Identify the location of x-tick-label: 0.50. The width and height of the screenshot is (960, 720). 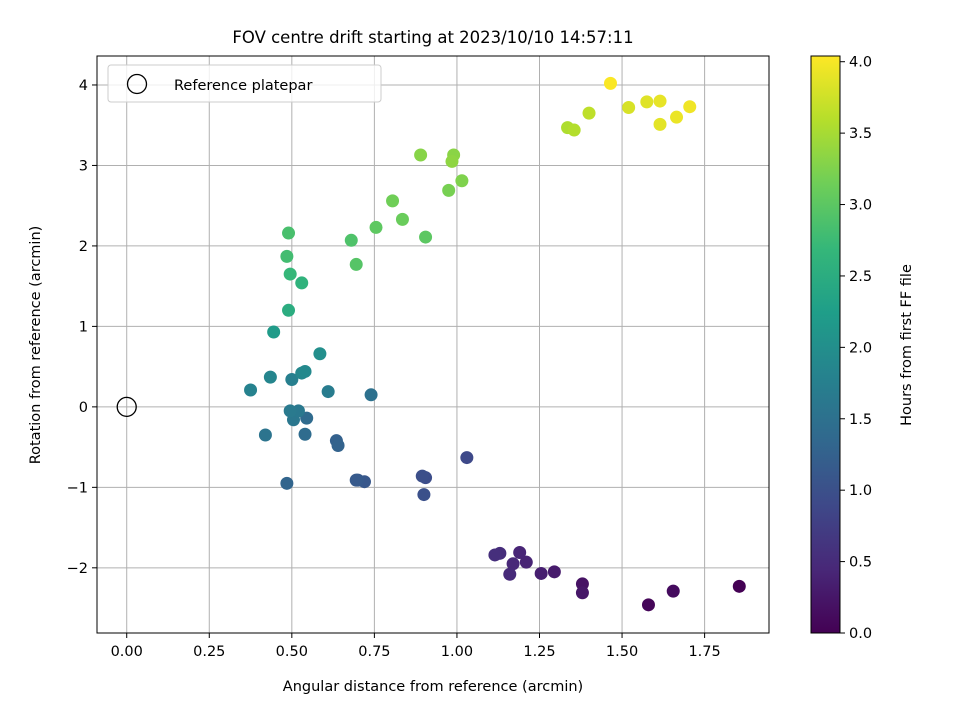
(292, 652).